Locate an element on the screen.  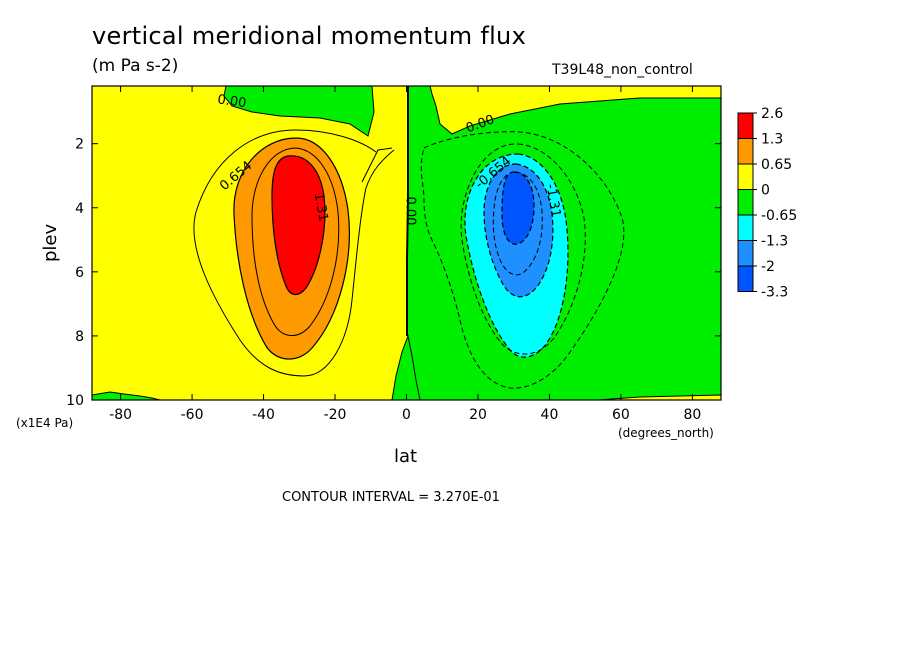
x-tick-label: 60 is located at coordinates (621, 415).